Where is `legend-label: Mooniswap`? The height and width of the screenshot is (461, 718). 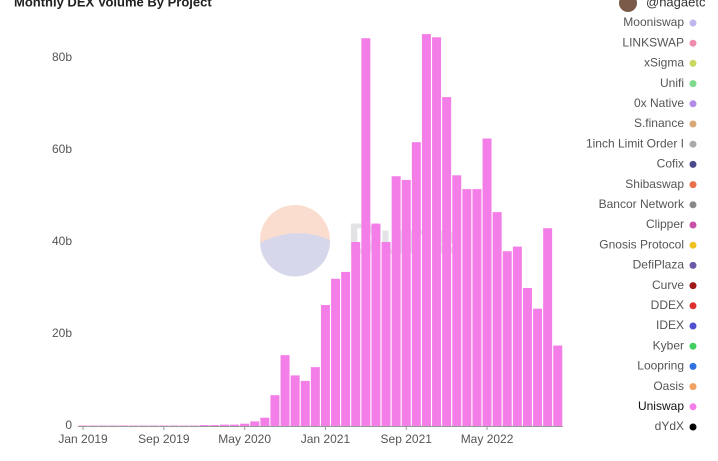 legend-label: Mooniswap is located at coordinates (653, 22).